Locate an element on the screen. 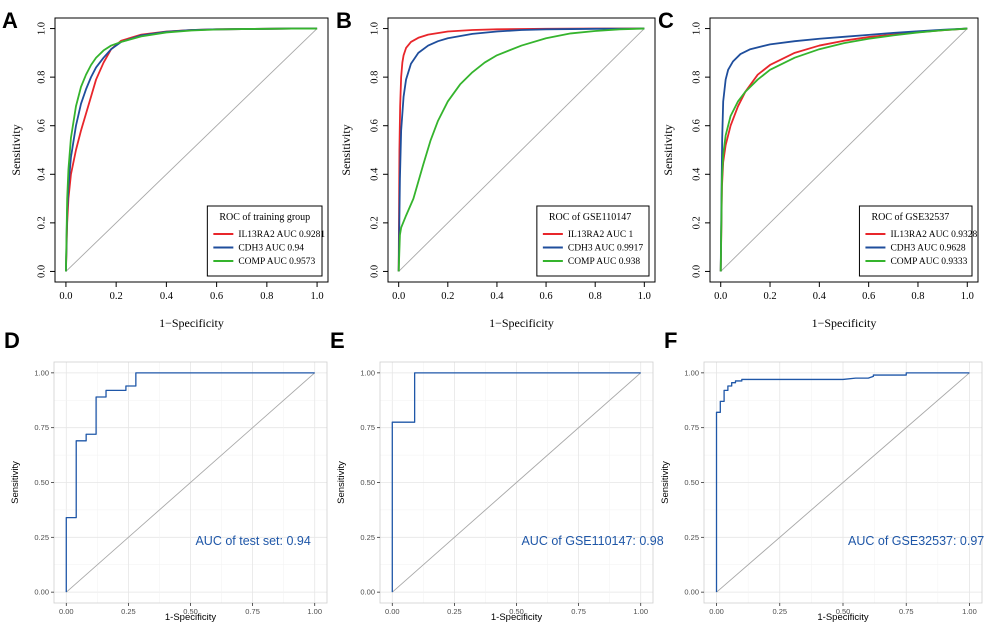  x-tick-label: 0.8 is located at coordinates (595, 296).